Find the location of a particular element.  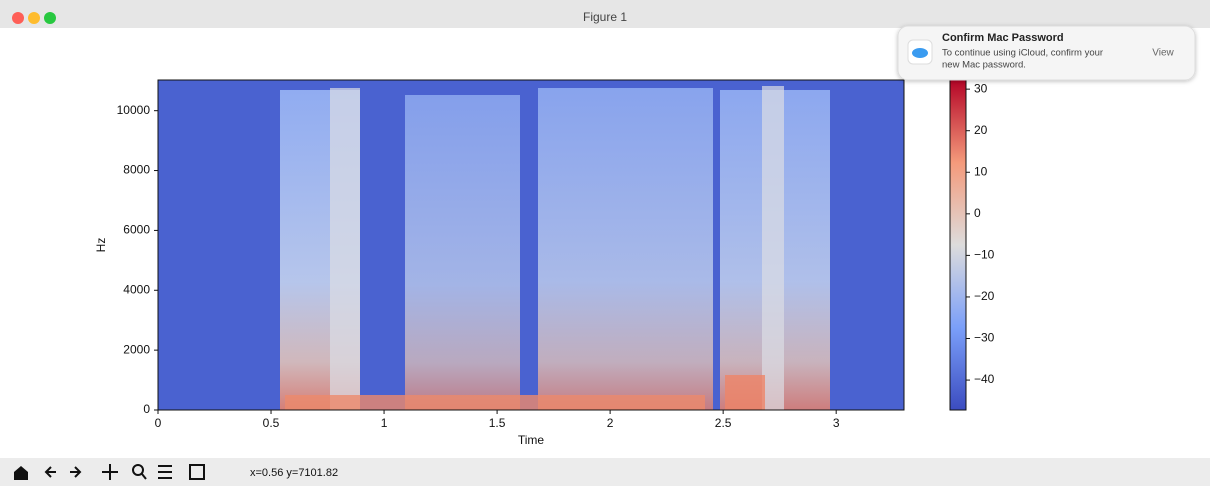

colorbar-tick-label: −30 is located at coordinates (984, 338).